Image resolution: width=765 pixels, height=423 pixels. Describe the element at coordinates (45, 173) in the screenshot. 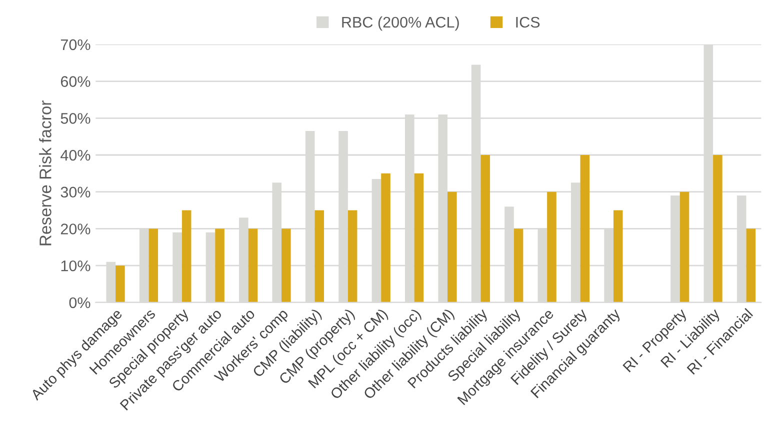

I see `y-axis-title: Reserve Risk facror` at that location.